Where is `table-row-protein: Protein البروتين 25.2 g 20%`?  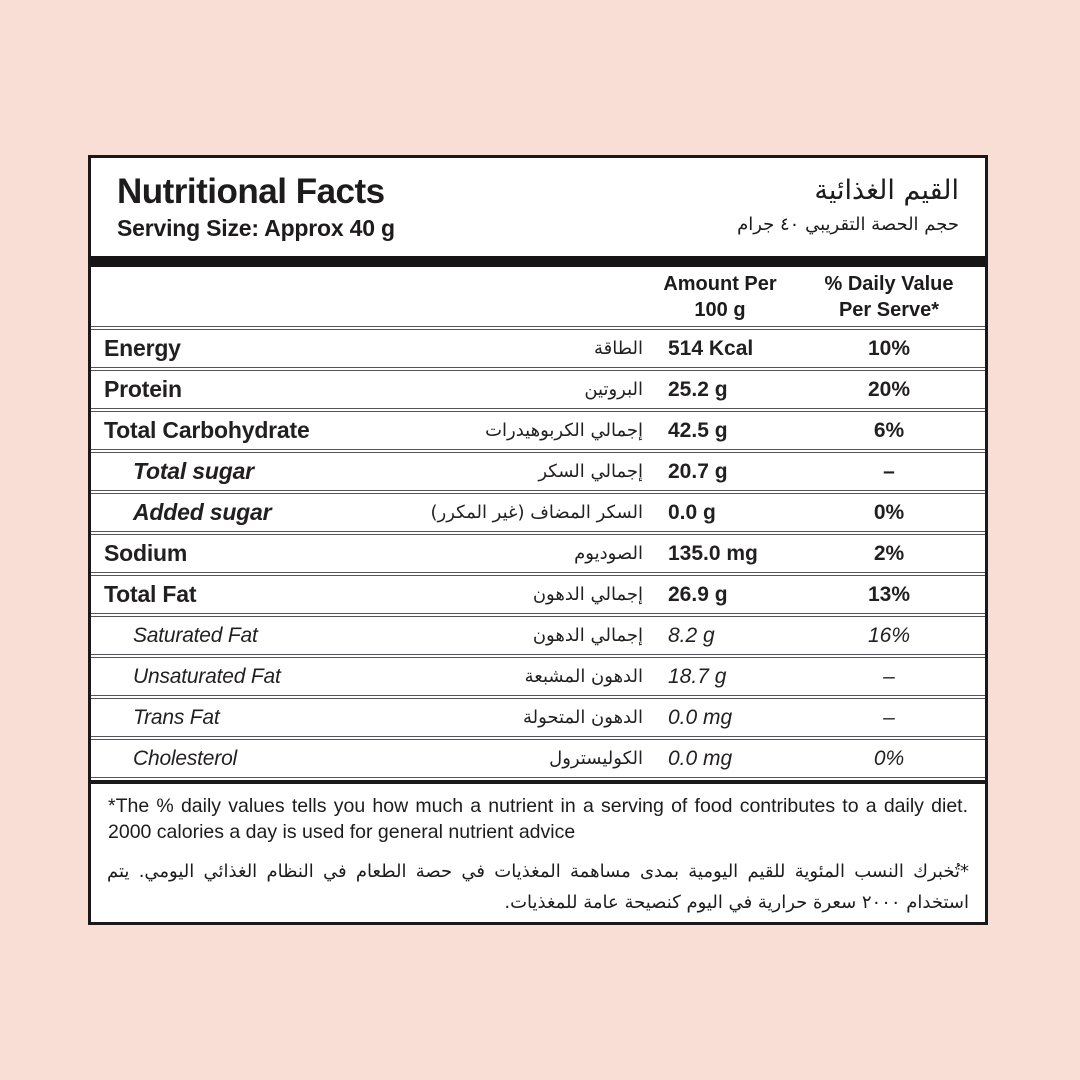
table-row-protein: Protein البروتين 25.2 g 20% is located at coordinates (538, 389).